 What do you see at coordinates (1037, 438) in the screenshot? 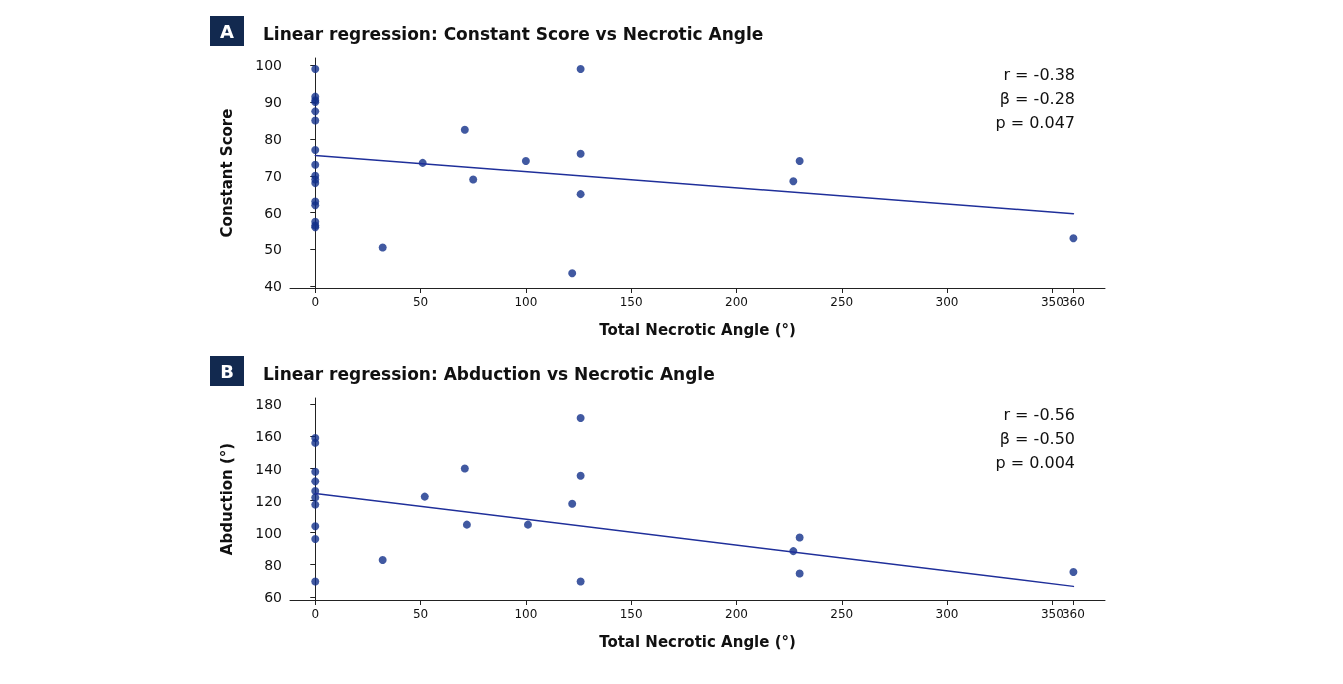
I see `annotation: β = -0.50` at bounding box center [1037, 438].